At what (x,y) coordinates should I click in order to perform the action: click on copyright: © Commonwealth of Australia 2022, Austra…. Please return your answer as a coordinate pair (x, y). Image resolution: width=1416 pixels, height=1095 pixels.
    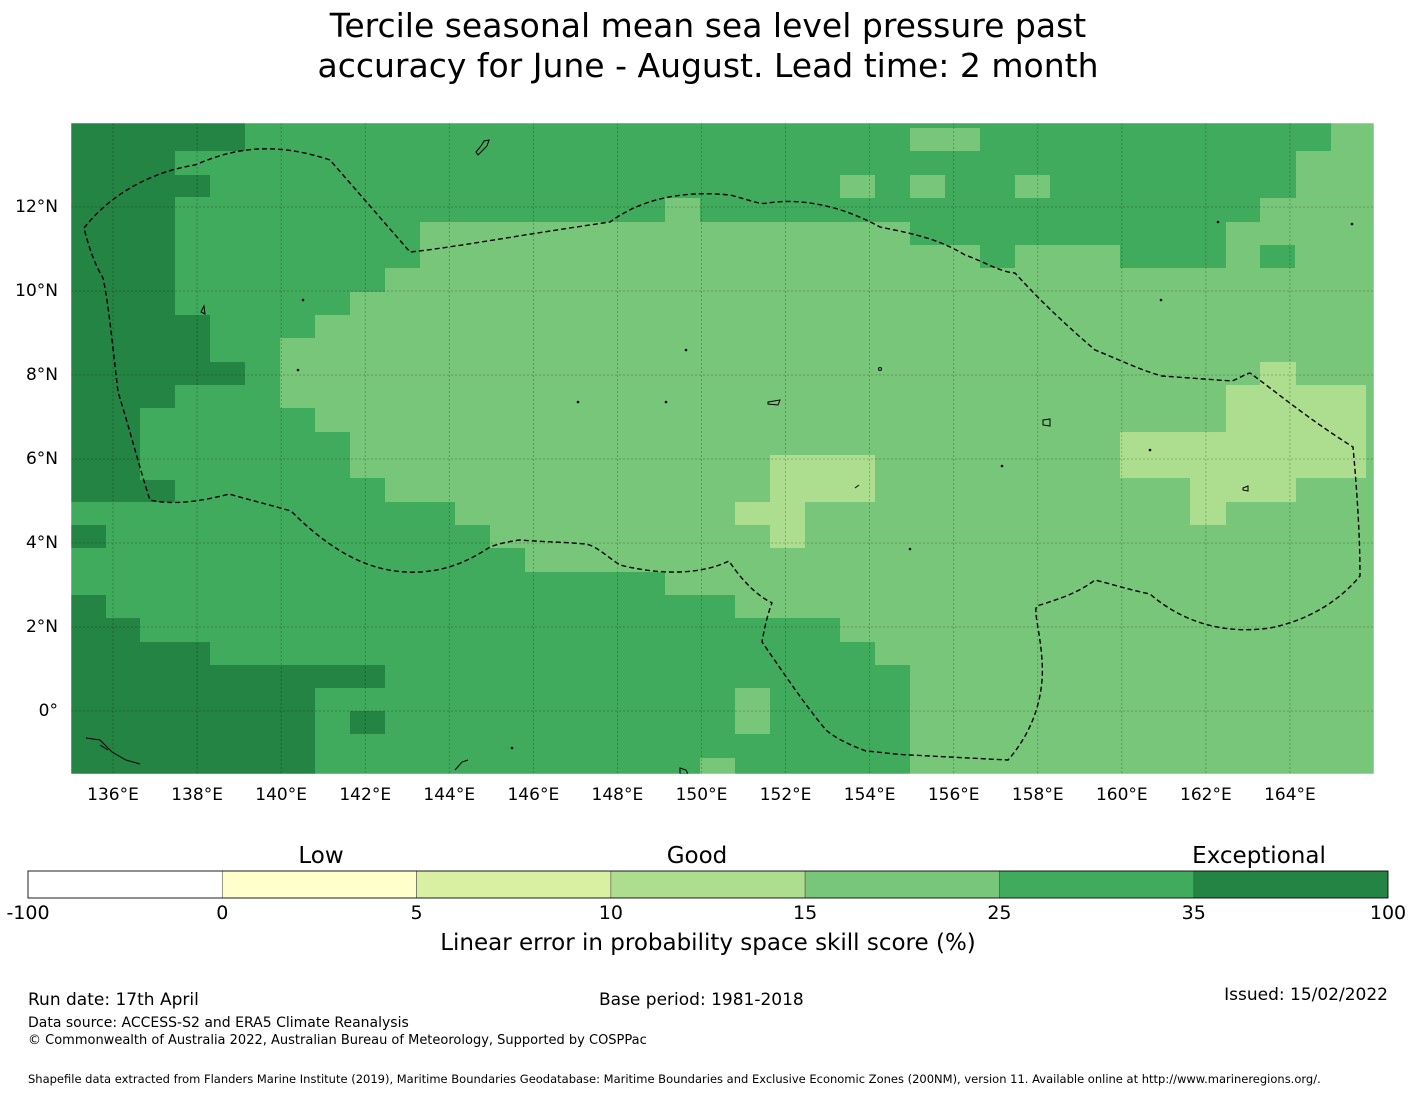
    Looking at the image, I should click on (337, 1040).